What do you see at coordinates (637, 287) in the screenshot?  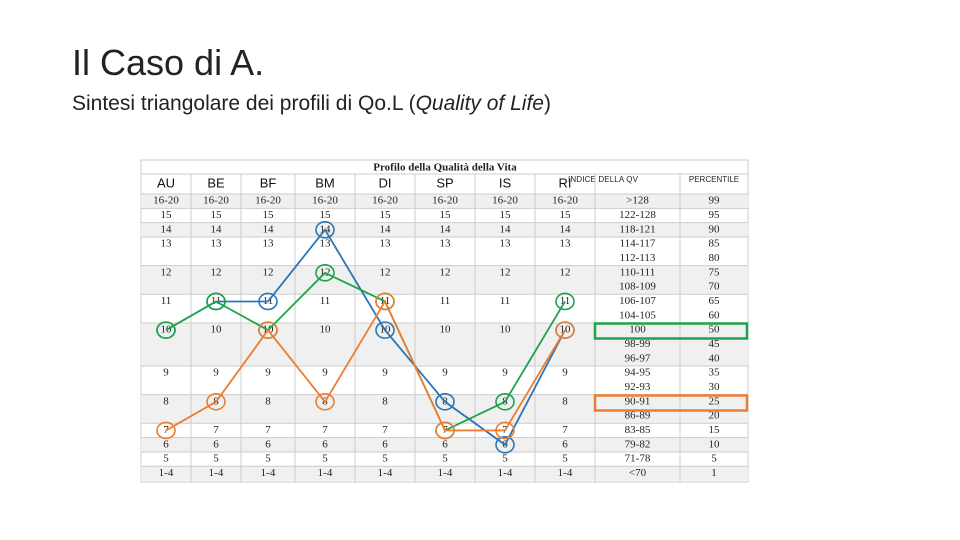 I see `index-cell: 108-109` at bounding box center [637, 287].